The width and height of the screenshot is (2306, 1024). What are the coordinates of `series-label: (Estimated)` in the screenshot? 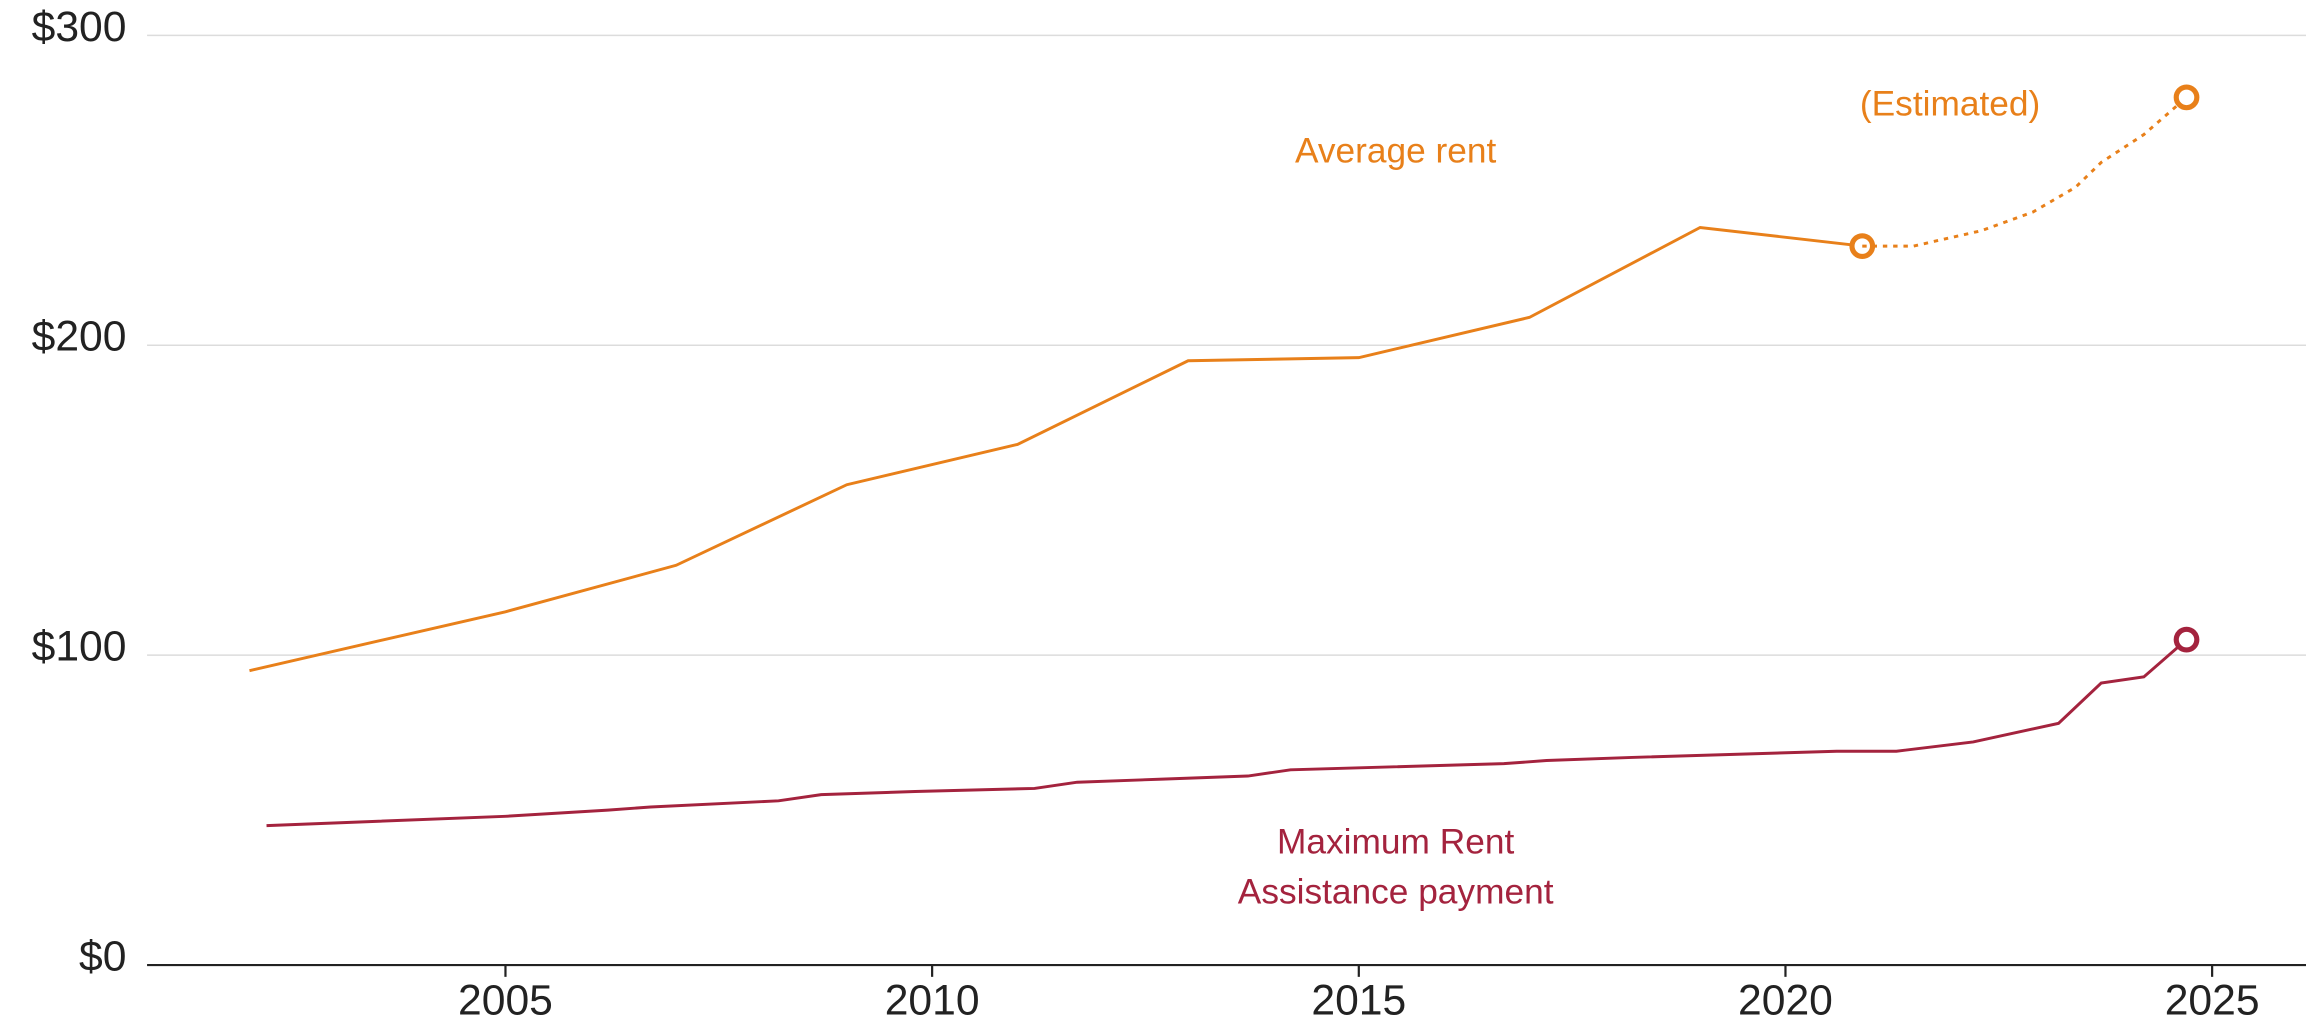 It's located at (1950, 103).